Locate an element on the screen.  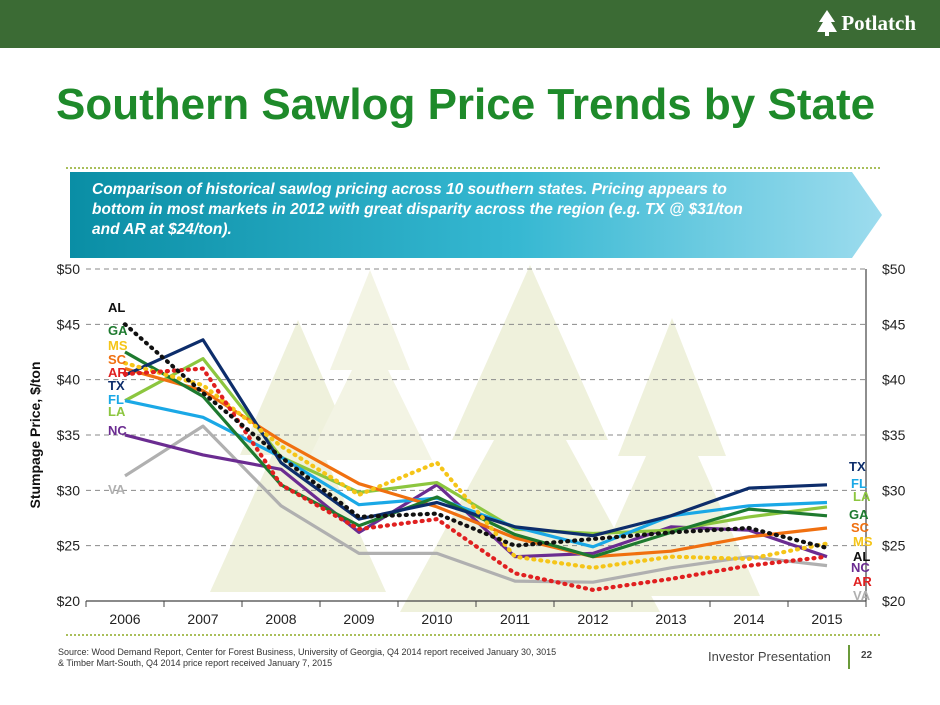
y-tick-right: $45 is located at coordinates (894, 324).